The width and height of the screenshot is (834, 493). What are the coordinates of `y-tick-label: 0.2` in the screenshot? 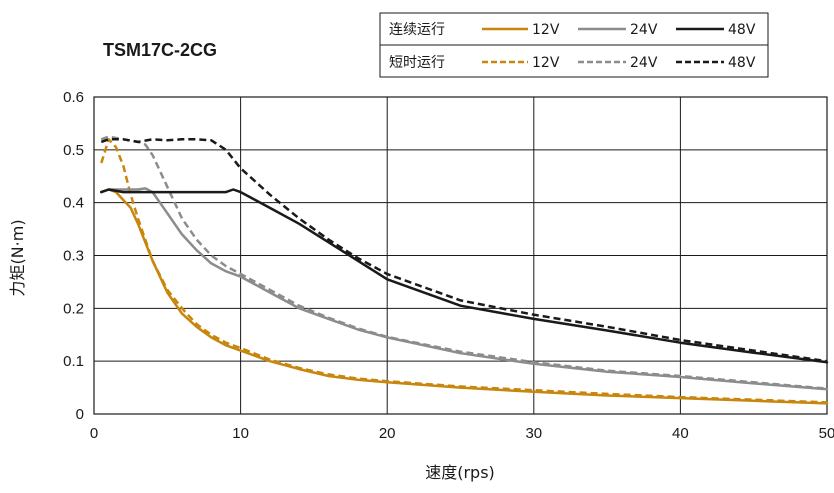 It's located at (73, 308).